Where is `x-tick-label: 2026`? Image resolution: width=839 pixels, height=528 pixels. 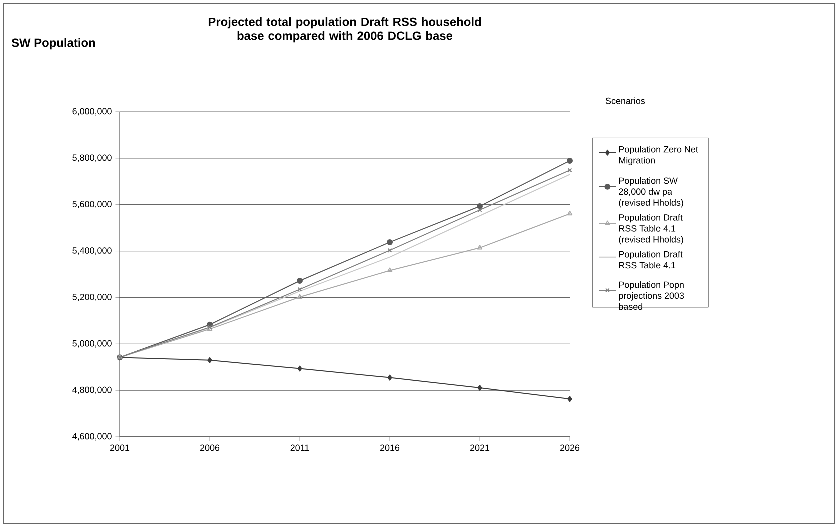 x-tick-label: 2026 is located at coordinates (570, 448).